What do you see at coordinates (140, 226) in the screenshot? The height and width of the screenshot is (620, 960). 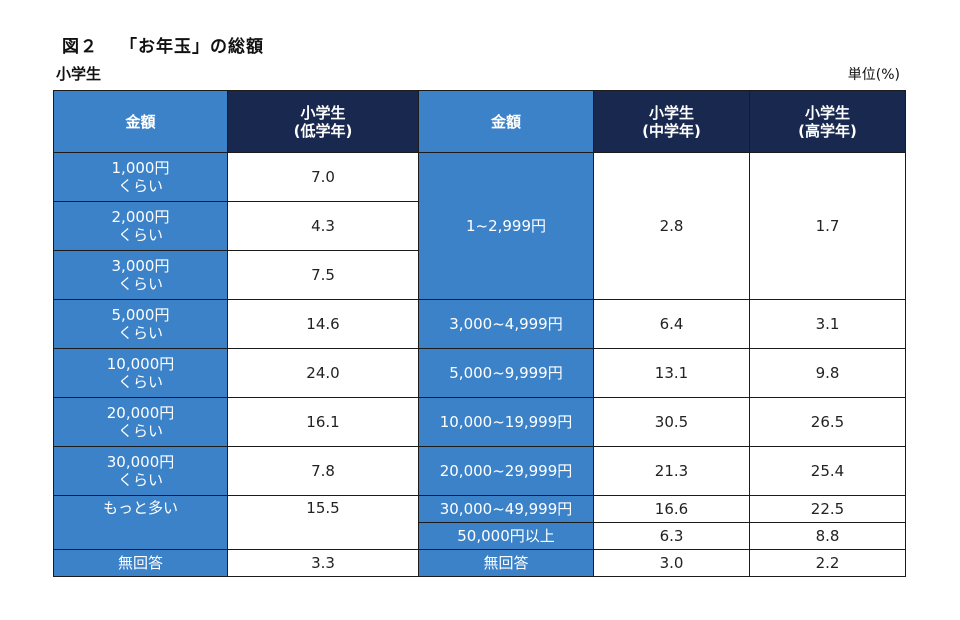 I see `left-row-label: 2,000円 くらい` at bounding box center [140, 226].